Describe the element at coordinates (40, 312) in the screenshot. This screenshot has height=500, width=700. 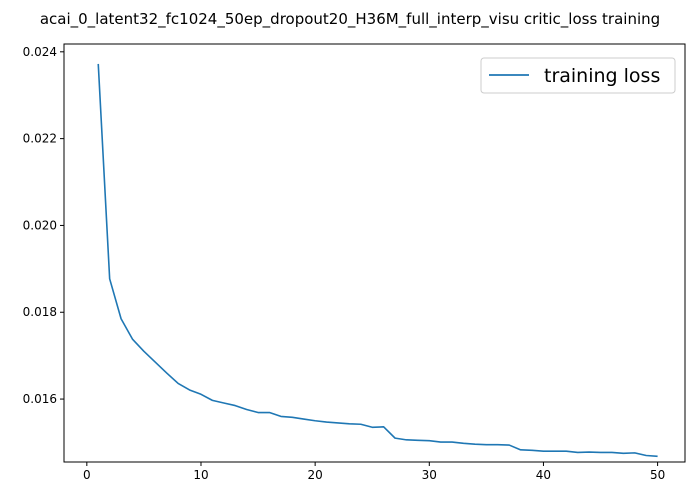
I see `y-tick-label: 0.018` at that location.